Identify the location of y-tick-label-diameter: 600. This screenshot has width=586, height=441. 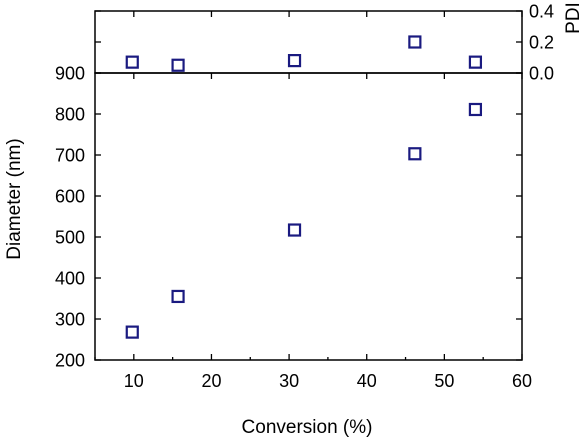
(70, 197).